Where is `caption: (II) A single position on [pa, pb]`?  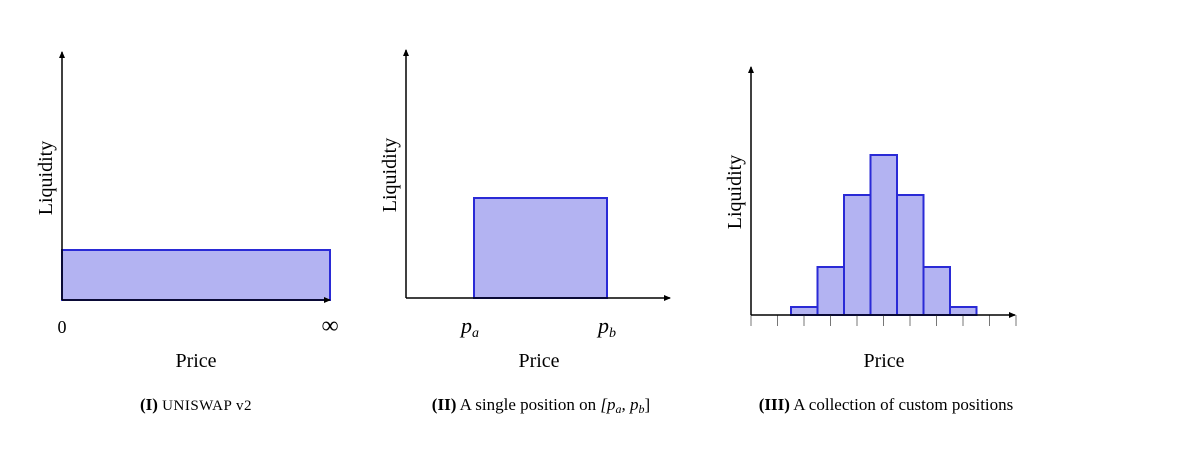
caption: (II) A single position on [pa, pb] is located at coordinates (541, 405).